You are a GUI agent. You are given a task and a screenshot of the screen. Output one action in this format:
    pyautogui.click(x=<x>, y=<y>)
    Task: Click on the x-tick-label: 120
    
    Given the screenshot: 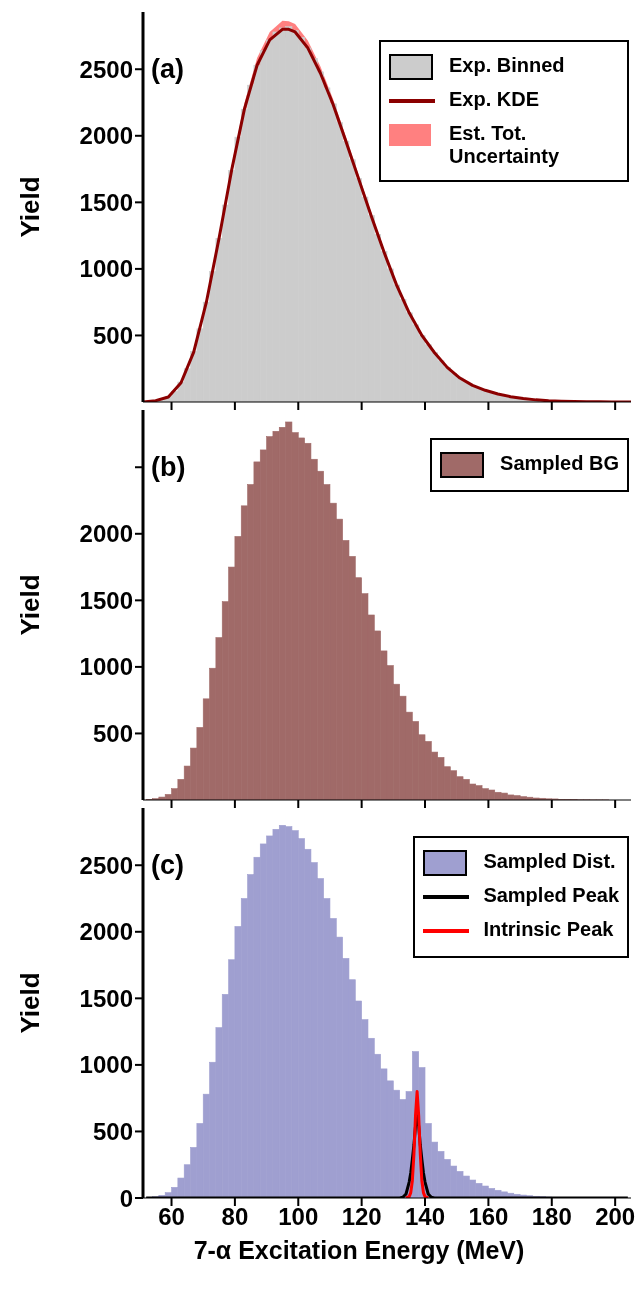 What is the action you would take?
    pyautogui.click(x=361, y=1217)
    